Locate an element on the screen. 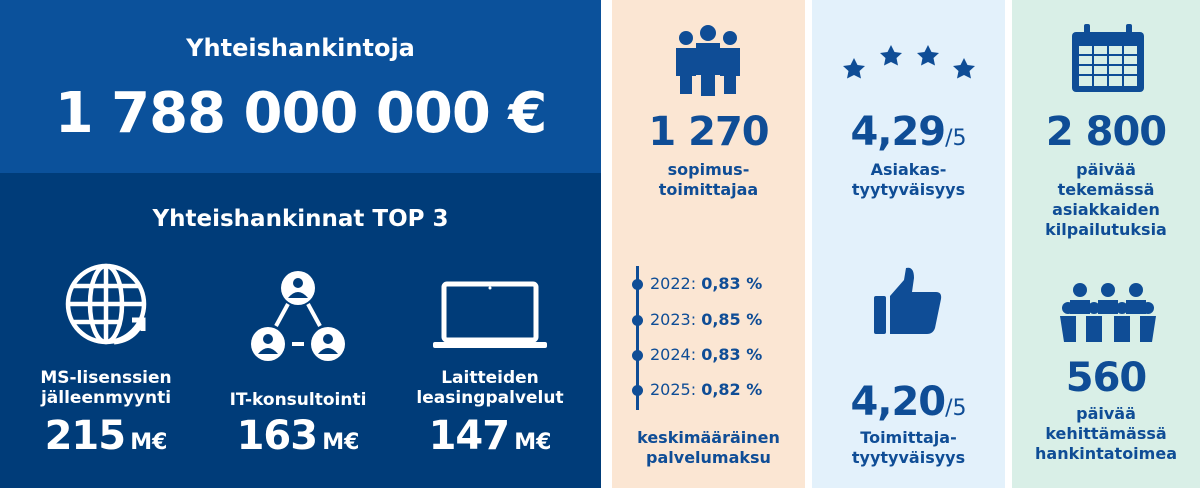  customer-sat-label: Asiakas- tyytyväisyys is located at coordinates (908, 179).